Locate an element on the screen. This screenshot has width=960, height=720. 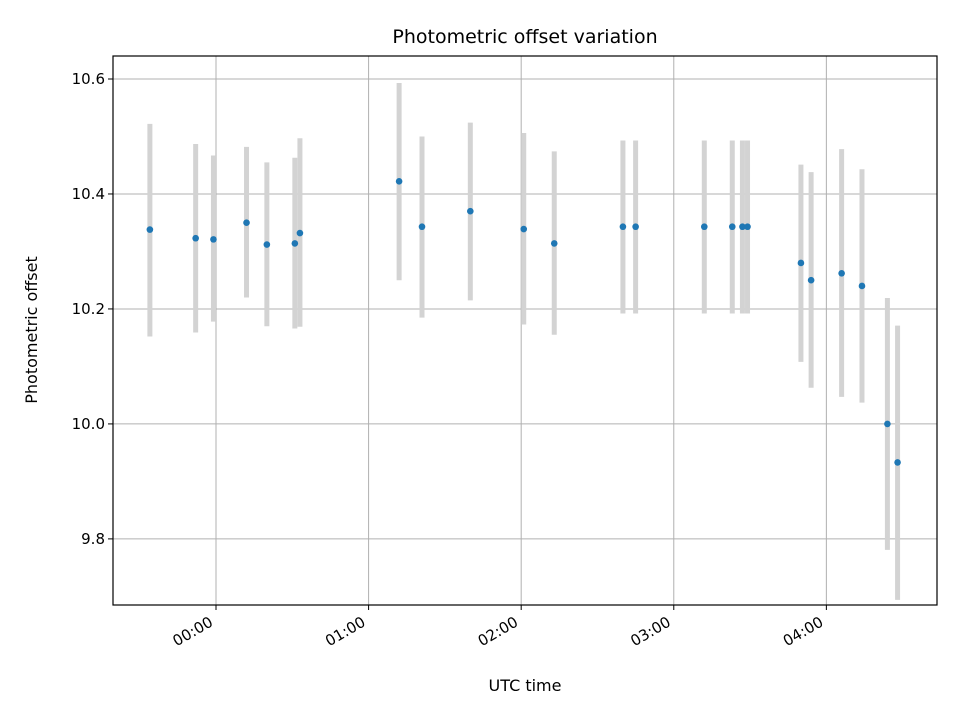
x-axis-label: UTC time is located at coordinates (525, 685).